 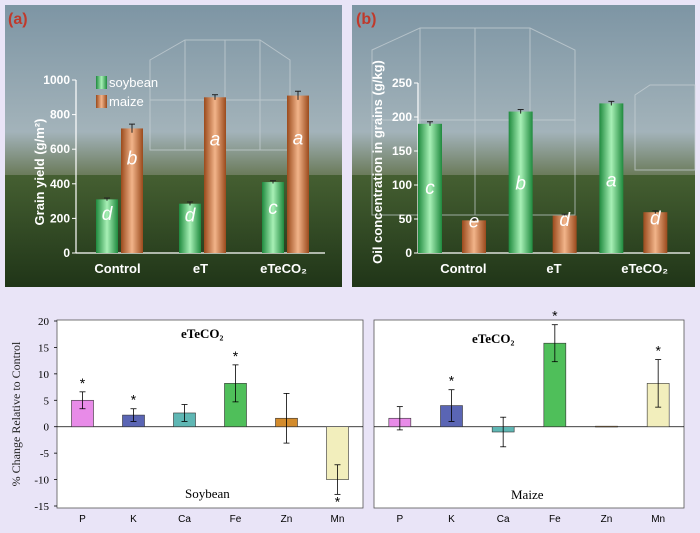 What do you see at coordinates (44, 375) in the screenshot?
I see `y-tick-label: 10` at bounding box center [44, 375].